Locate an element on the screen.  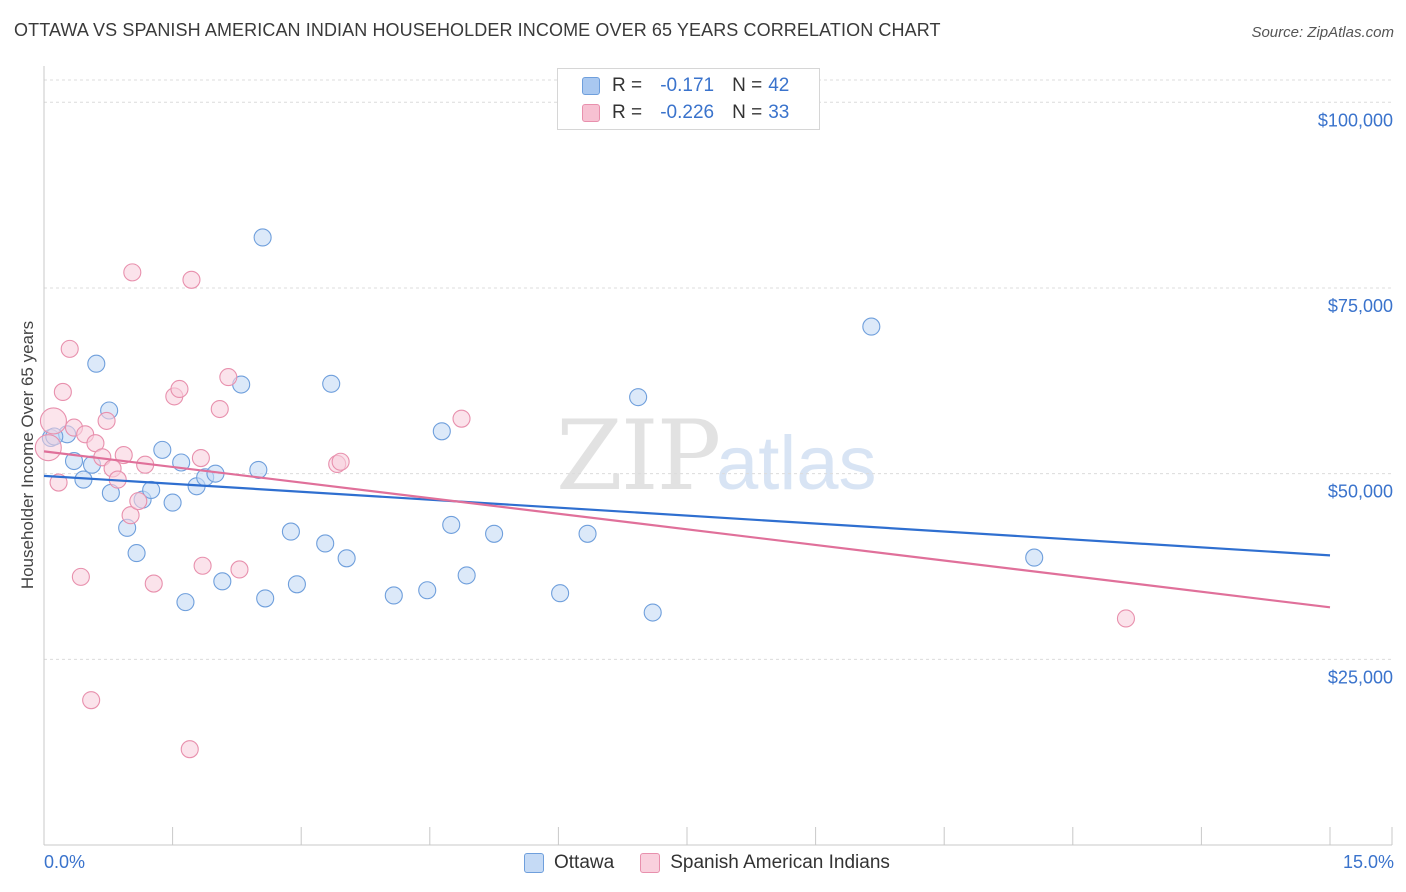
stats-r-value: -0.171 is located at coordinates (687, 85).